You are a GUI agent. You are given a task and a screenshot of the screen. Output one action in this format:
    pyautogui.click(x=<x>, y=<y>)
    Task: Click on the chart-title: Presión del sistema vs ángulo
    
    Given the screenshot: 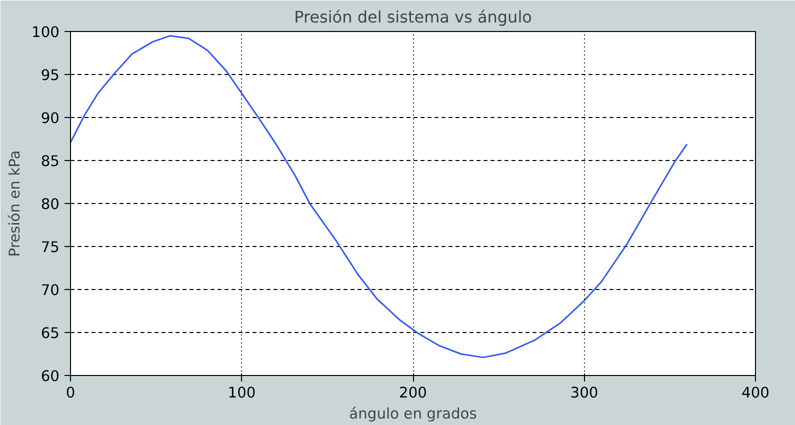 What is the action you would take?
    pyautogui.click(x=413, y=17)
    